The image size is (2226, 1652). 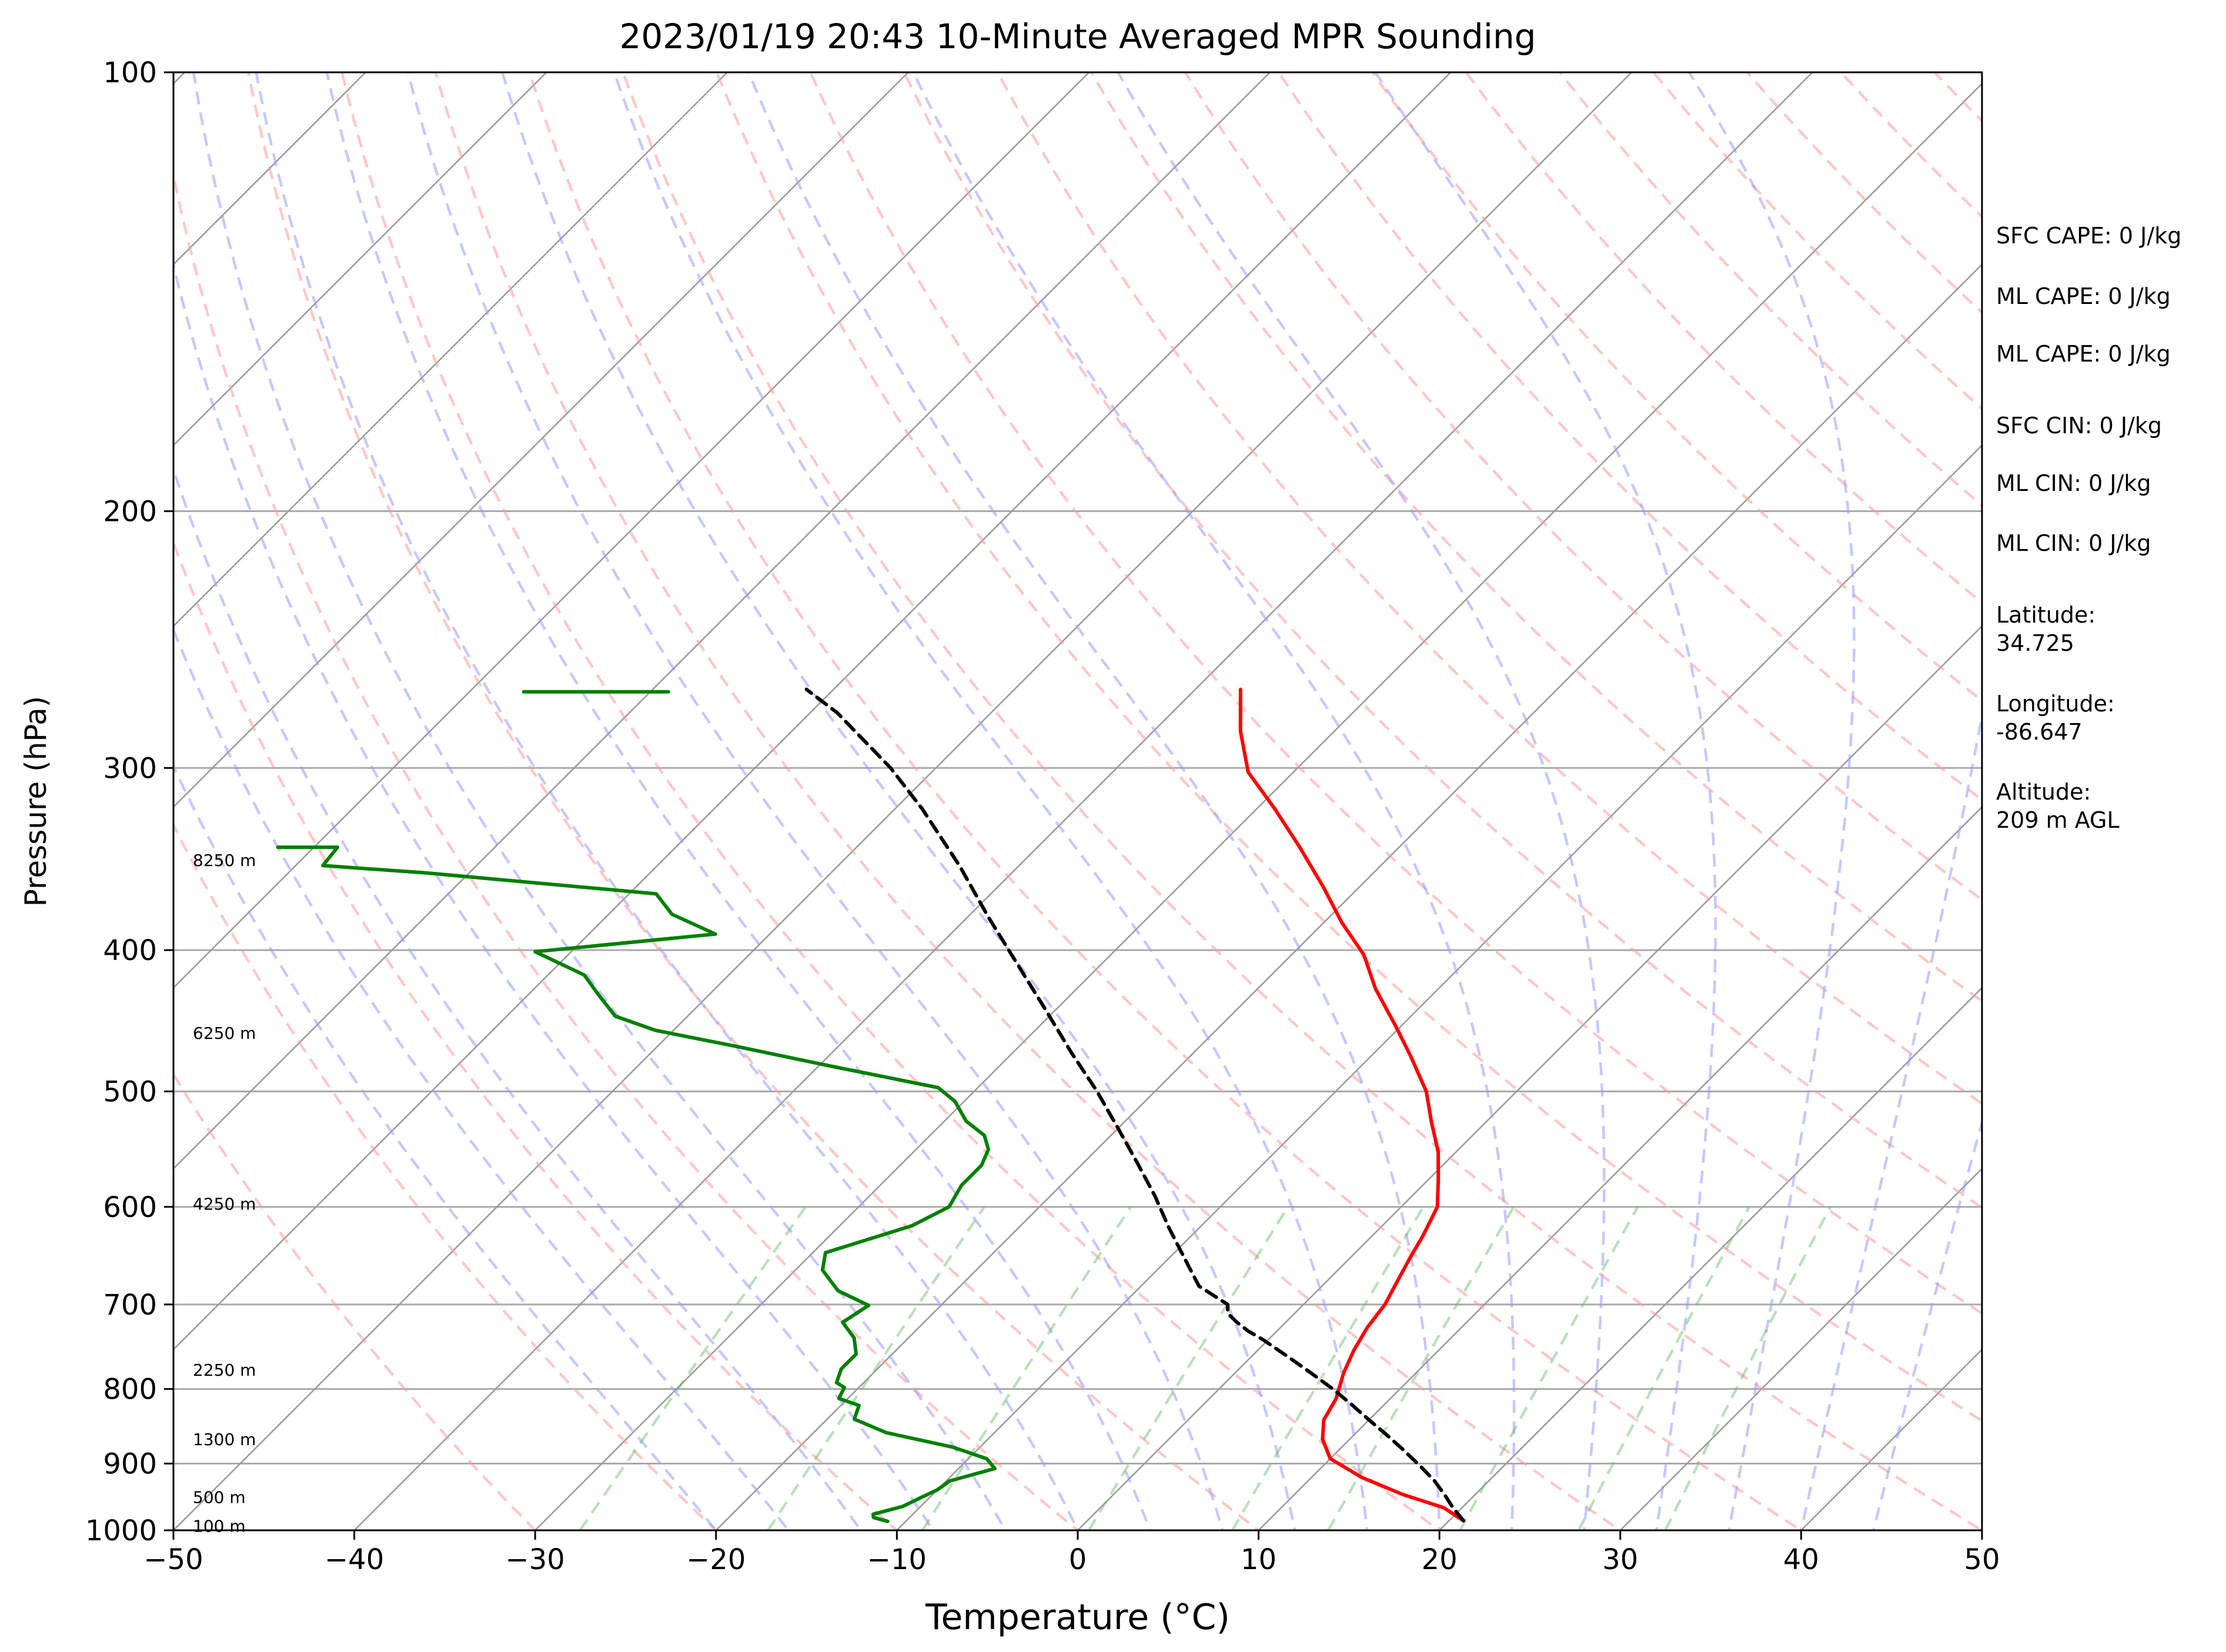 What do you see at coordinates (1440, 1560) in the screenshot?
I see `x-tick-label: 20` at bounding box center [1440, 1560].